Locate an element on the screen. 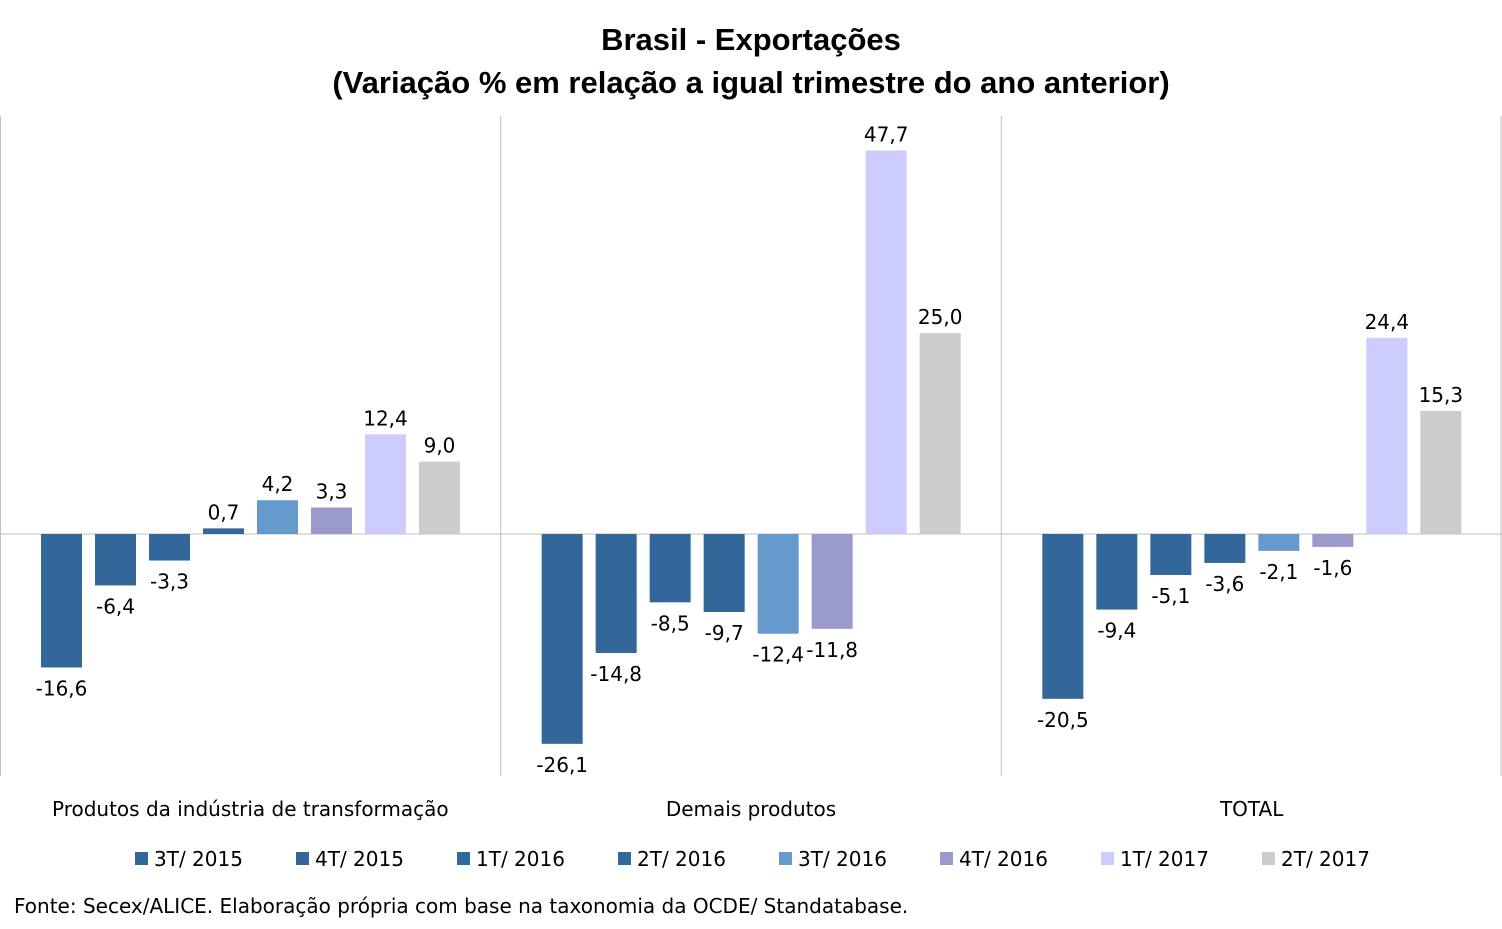 The height and width of the screenshot is (929, 1502). data-label: 3,3 is located at coordinates (332, 491).